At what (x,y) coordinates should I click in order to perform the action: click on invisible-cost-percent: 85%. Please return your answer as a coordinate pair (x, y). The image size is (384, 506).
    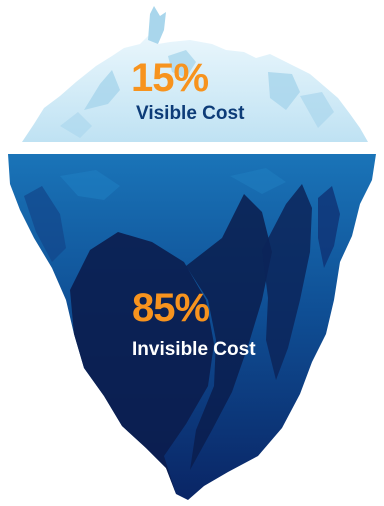
    Looking at the image, I should click on (171, 308).